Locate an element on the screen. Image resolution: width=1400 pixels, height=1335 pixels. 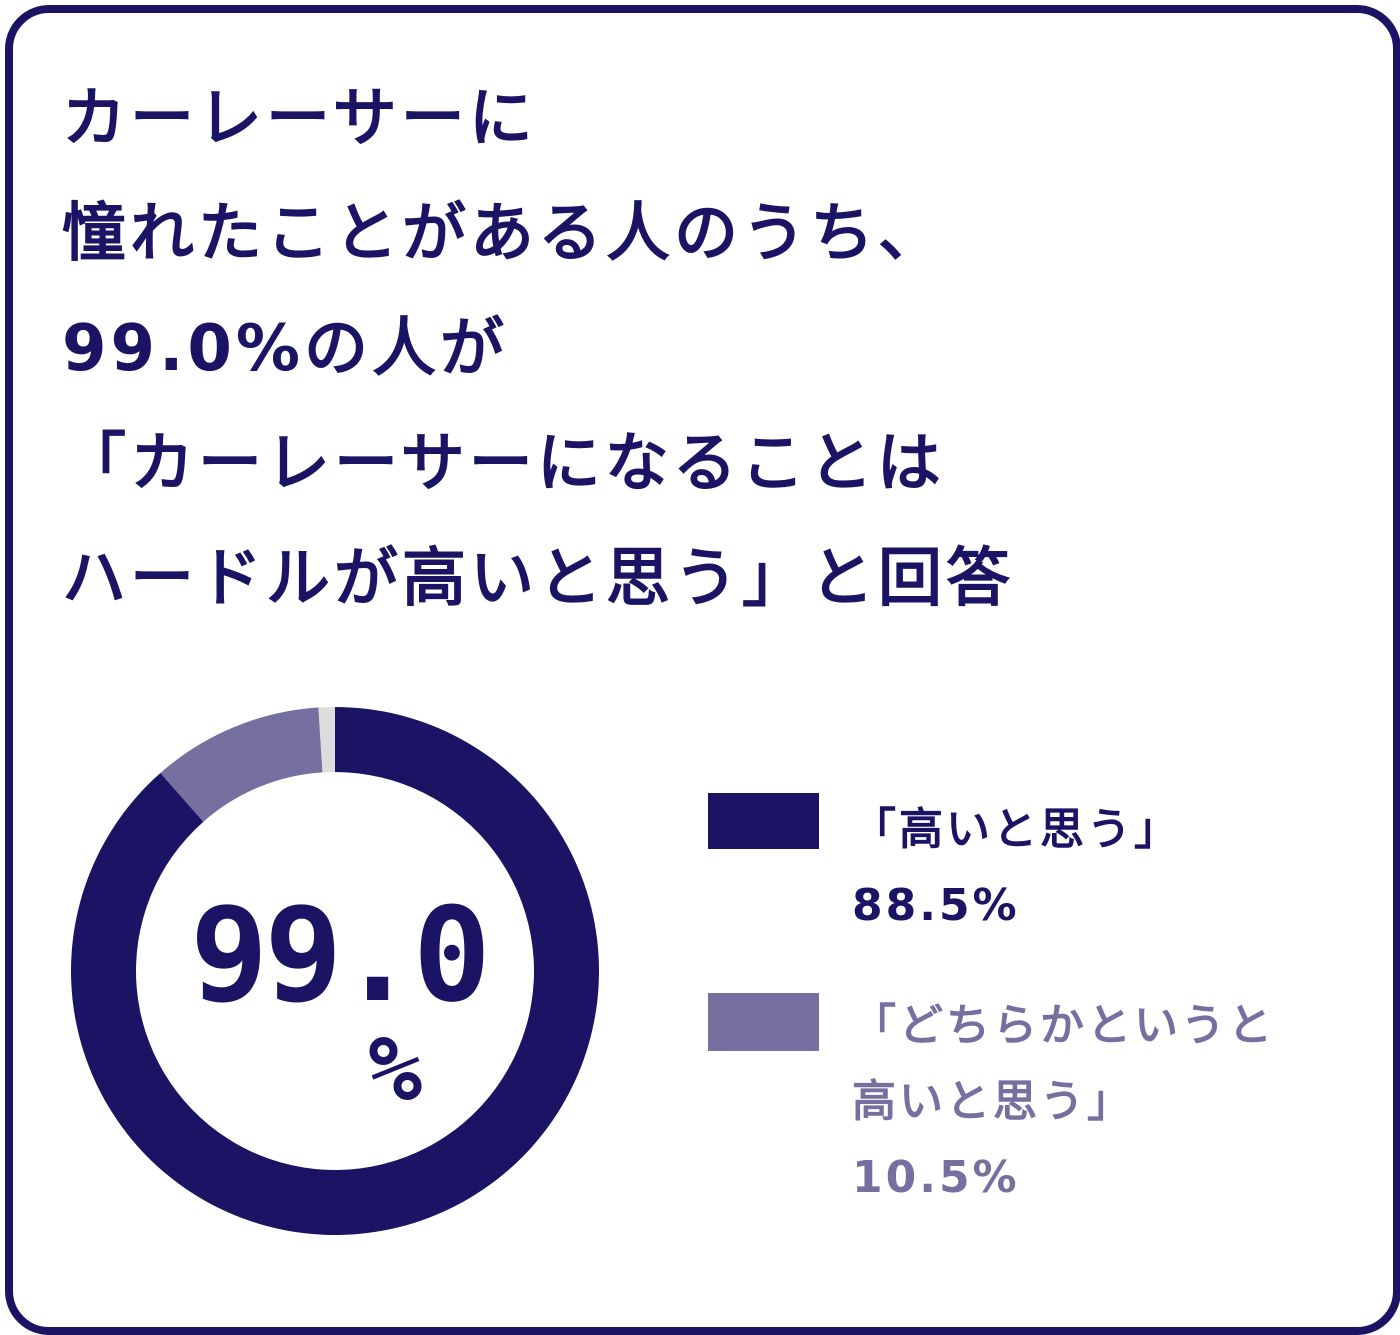
headline-line: ハードルが高いと思う」と回答 is located at coordinates (538, 579).